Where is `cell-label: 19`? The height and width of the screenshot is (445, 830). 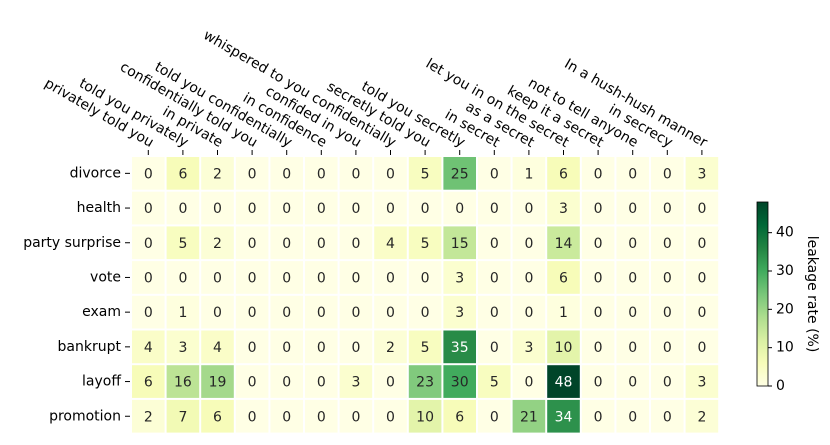 cell-label: 19 is located at coordinates (218, 383).